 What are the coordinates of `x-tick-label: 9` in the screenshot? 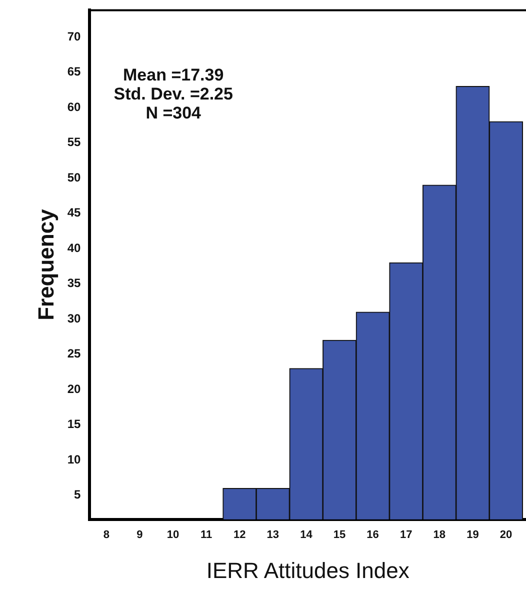 It's located at (139, 535).